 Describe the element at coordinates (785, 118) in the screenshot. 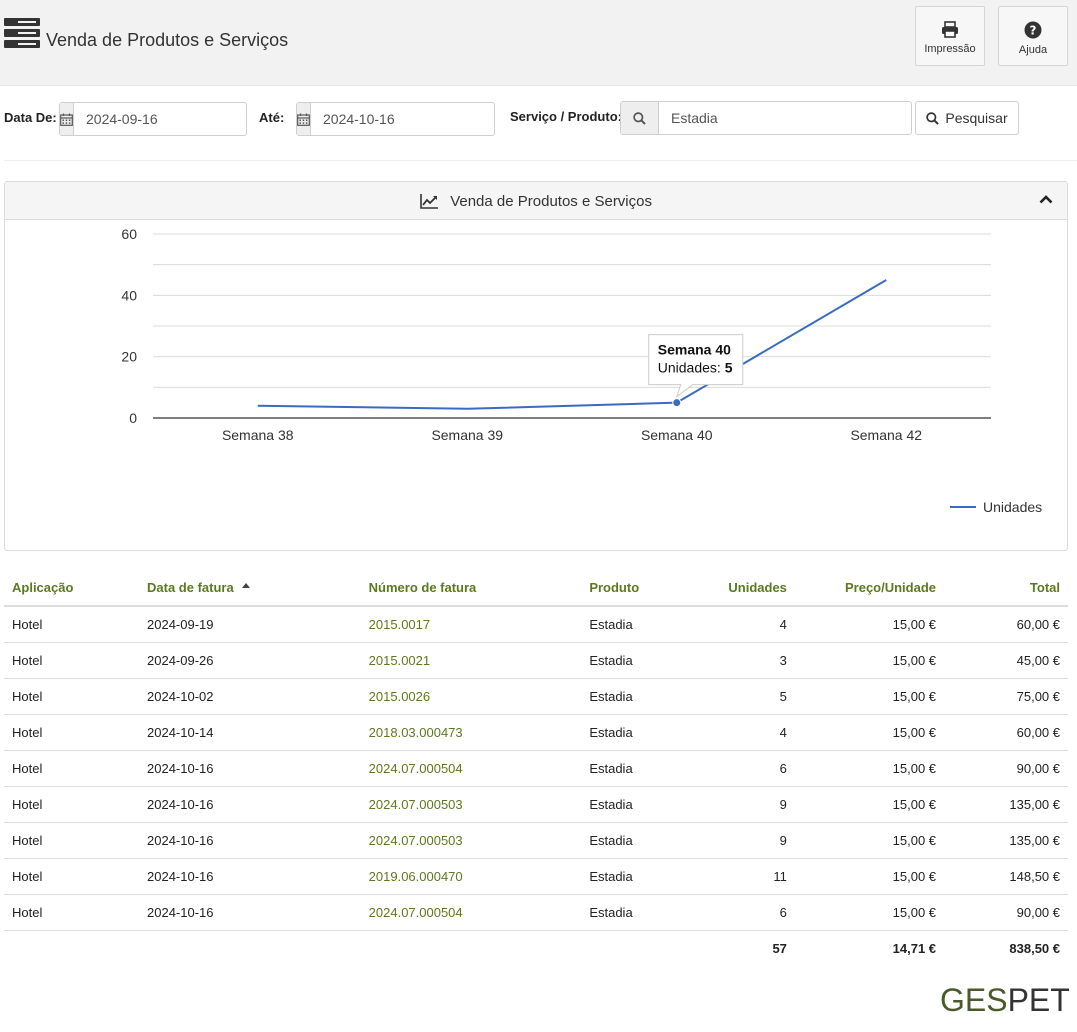

I see `service-input` at that location.